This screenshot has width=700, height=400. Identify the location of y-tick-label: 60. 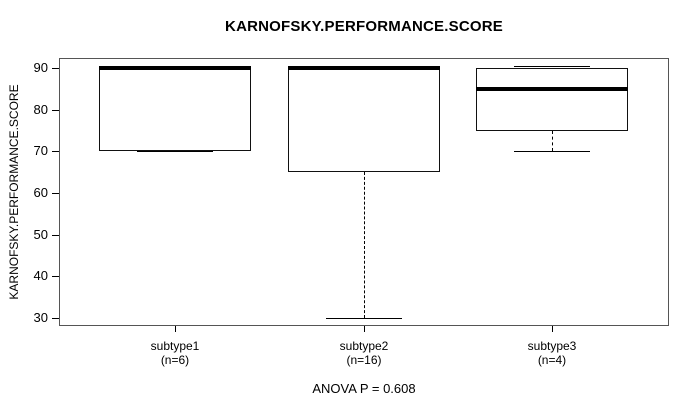
(40, 192).